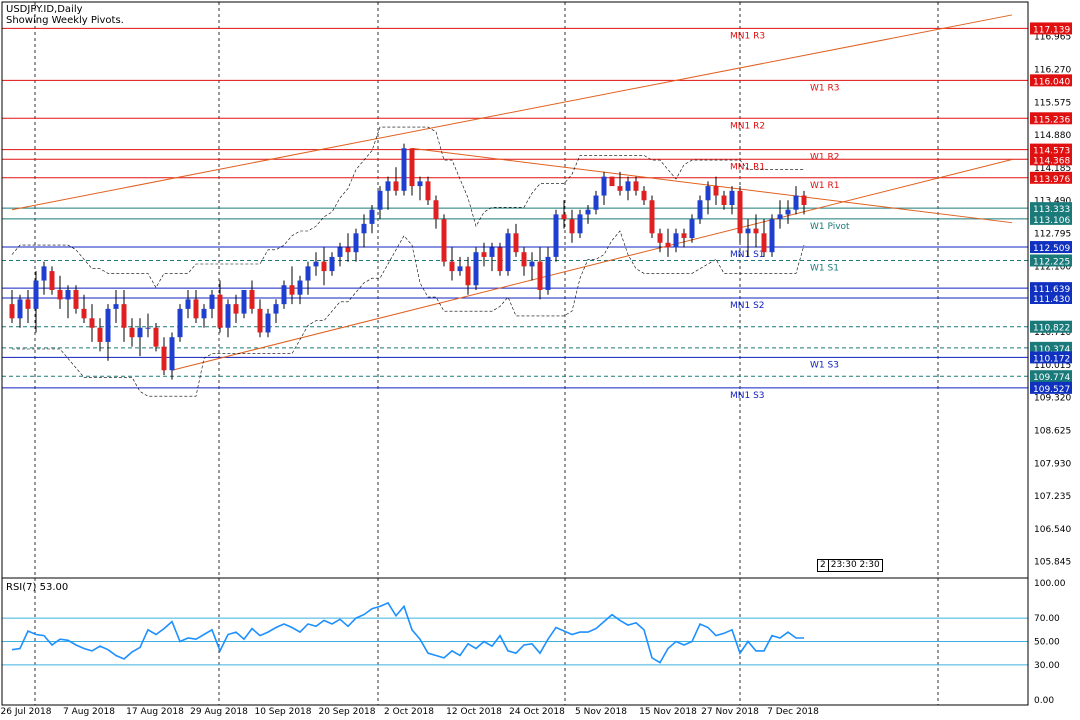 The width and height of the screenshot is (1080, 720). What do you see at coordinates (1051, 30) in the screenshot?
I see `price-tag-label: 117.139` at bounding box center [1051, 30].